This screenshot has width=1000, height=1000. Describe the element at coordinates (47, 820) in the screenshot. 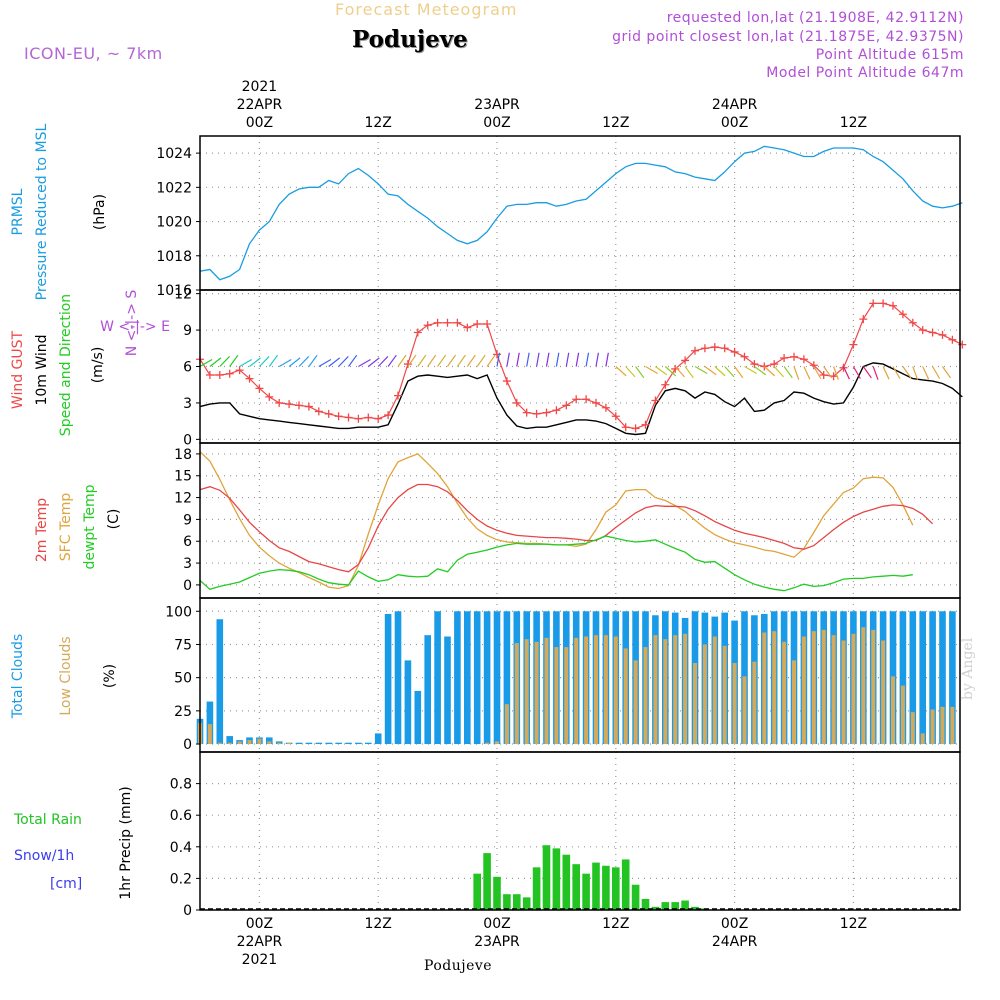

I see `total-rain-label: Total Rain` at that location.